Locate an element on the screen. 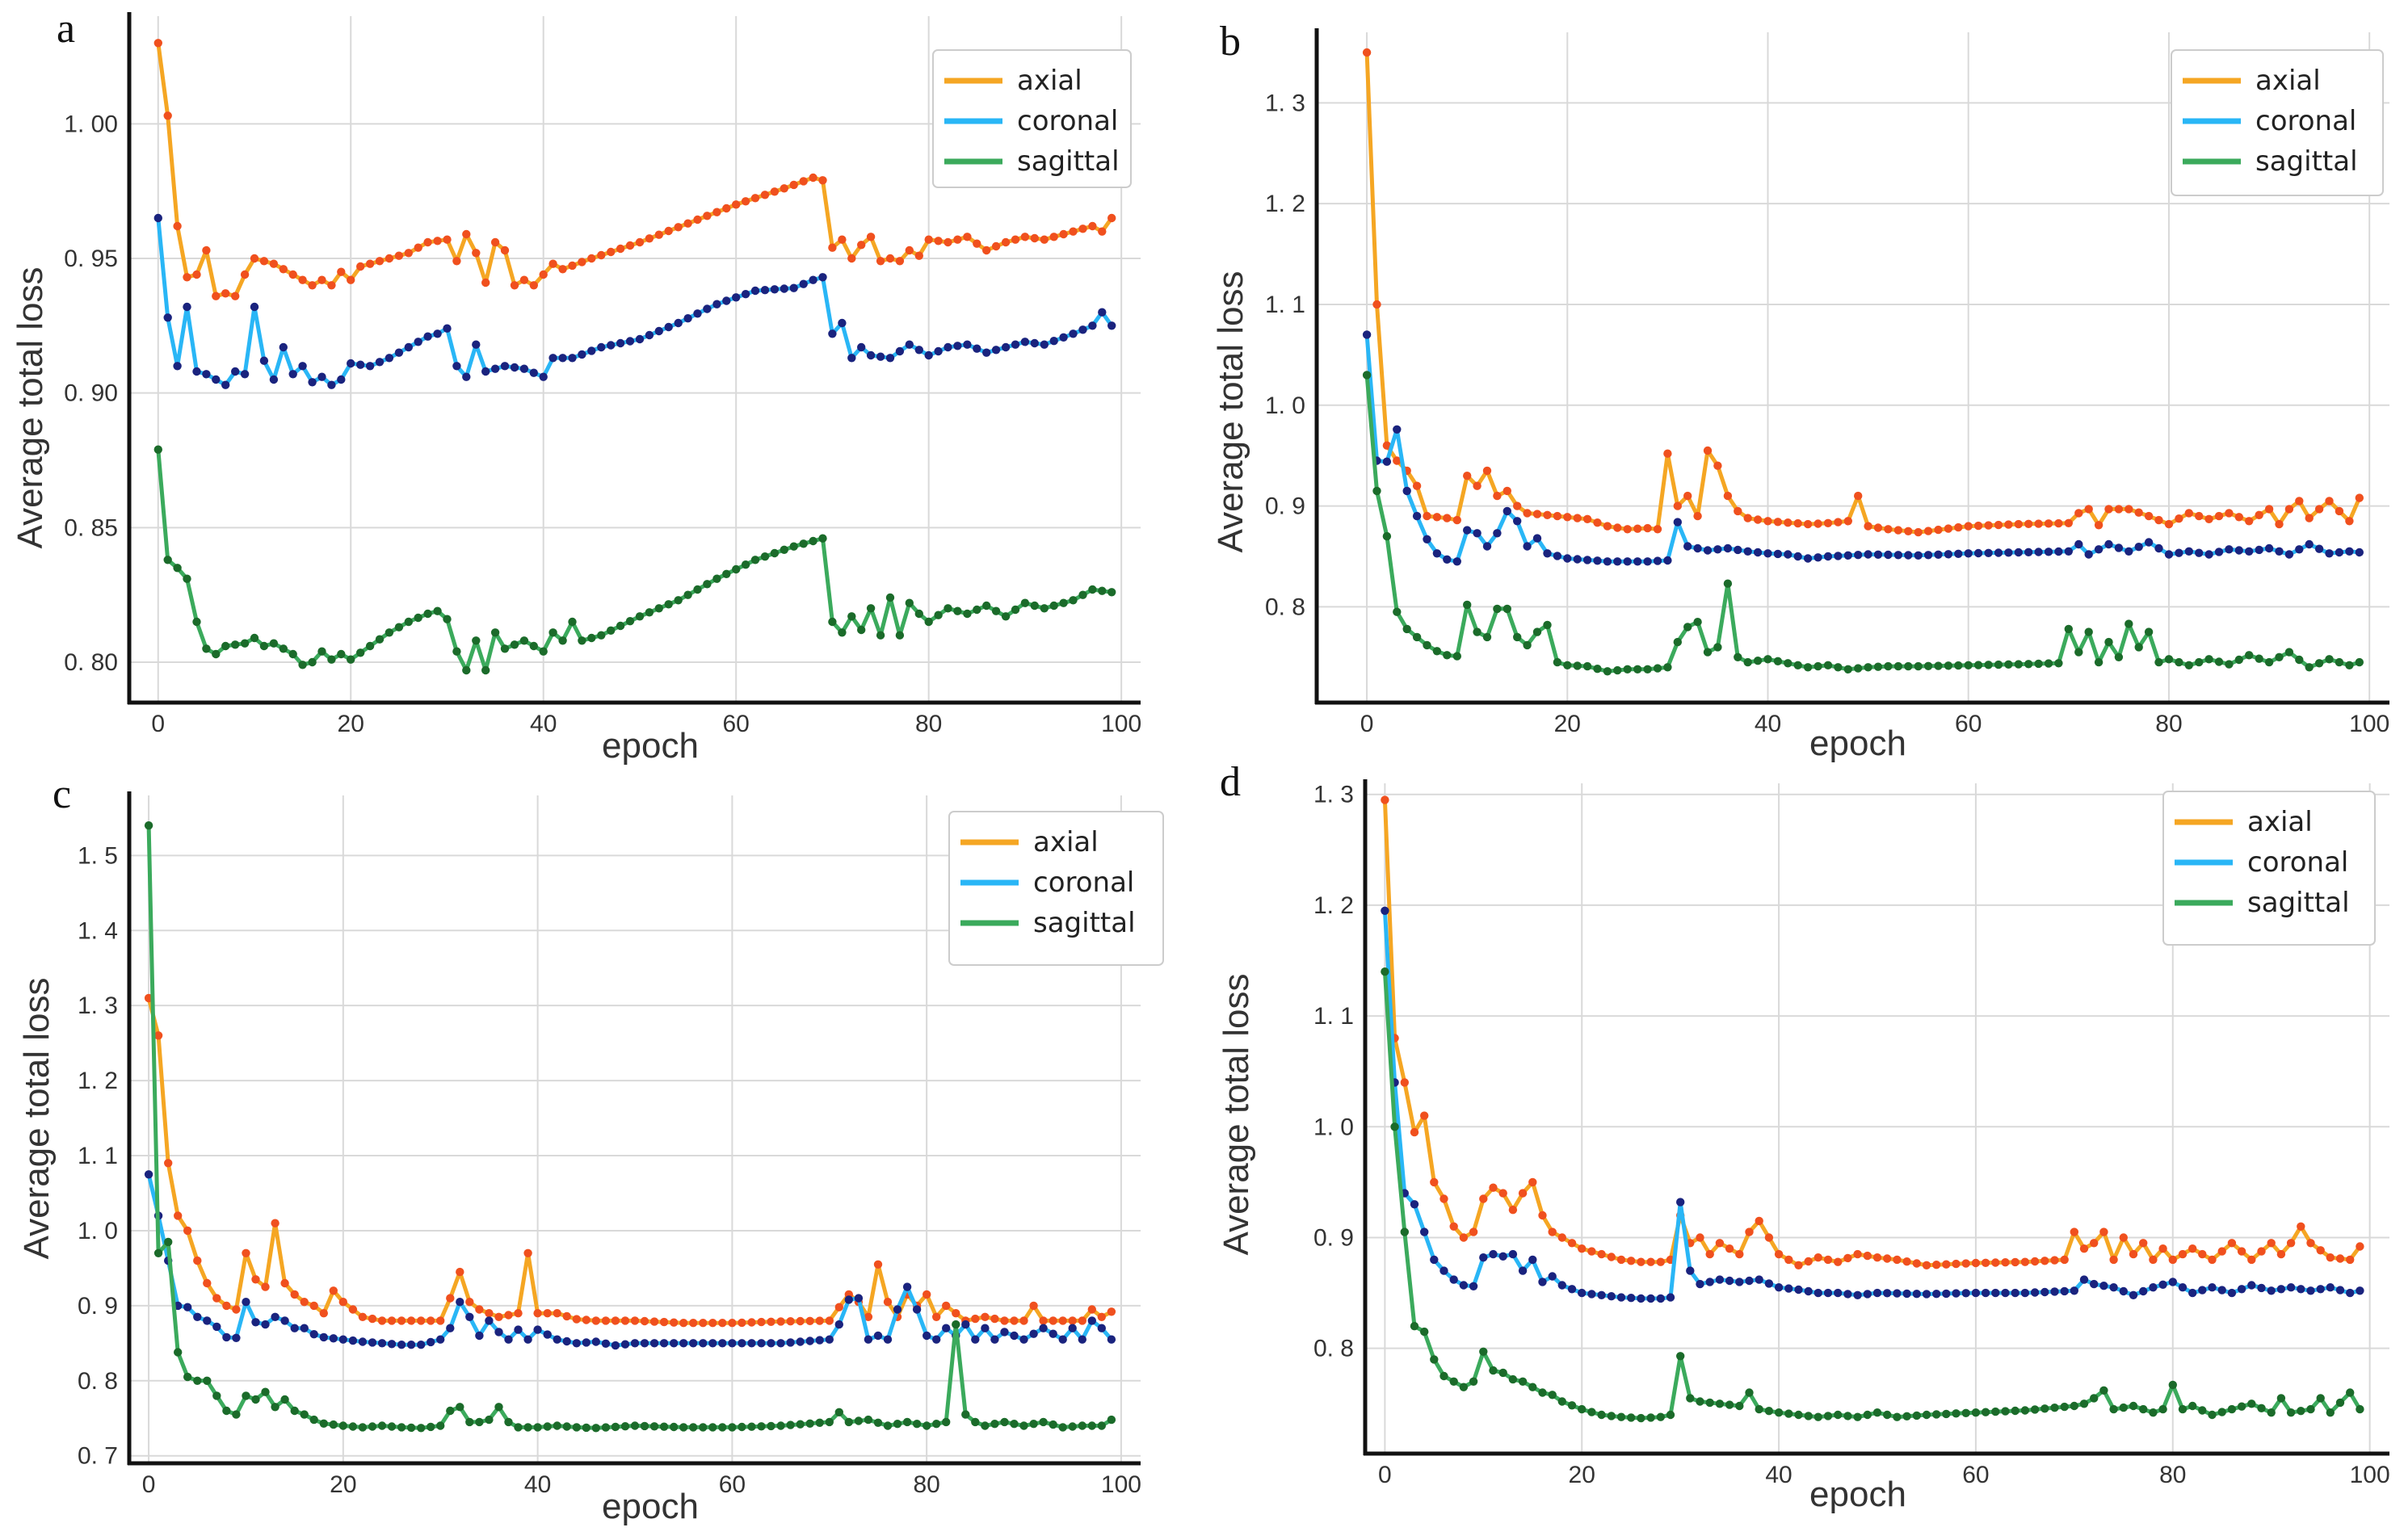 This screenshot has height=1540, width=2404. panel-c-axial-line is located at coordinates (629, 1161).